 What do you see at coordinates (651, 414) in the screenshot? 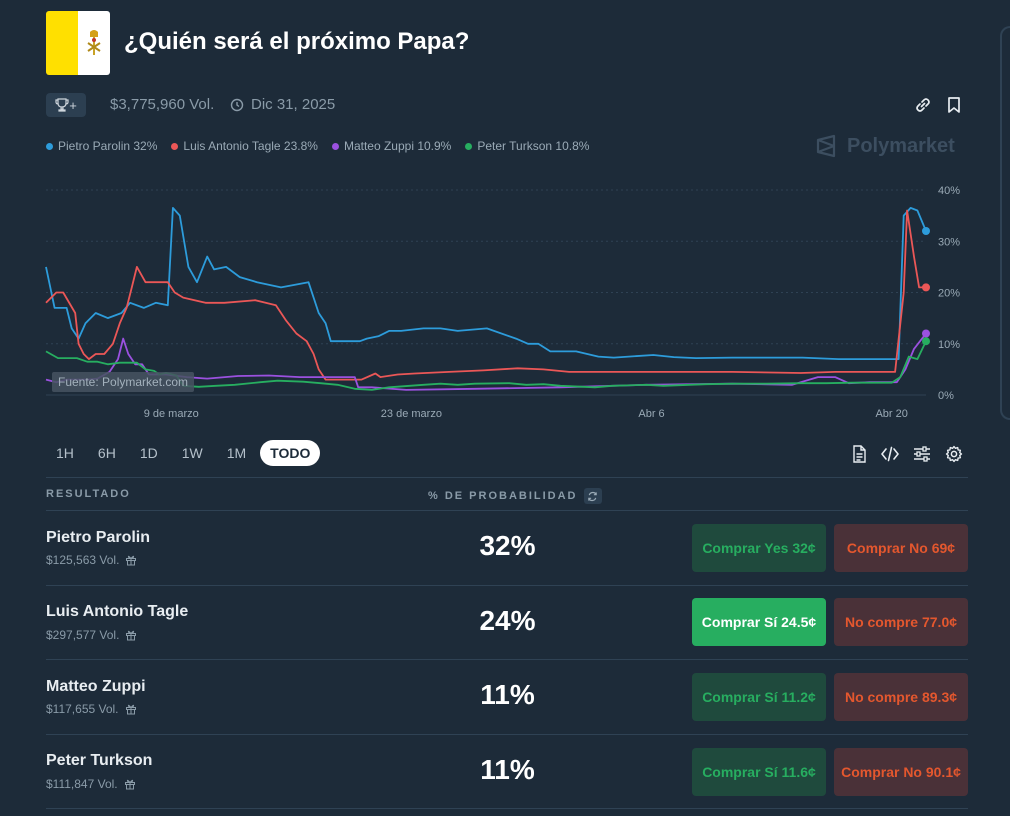
I see `x-tick-label: Abr 6` at bounding box center [651, 414].